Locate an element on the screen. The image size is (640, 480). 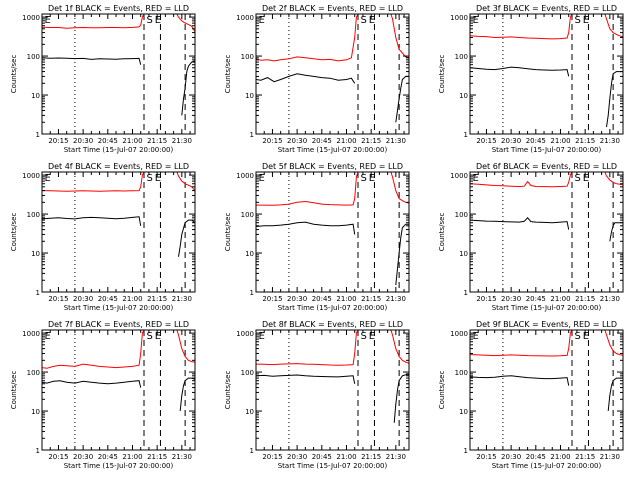
chart-title: Det 3f BLACK = Events, RED = LLD is located at coordinates (546, 8).